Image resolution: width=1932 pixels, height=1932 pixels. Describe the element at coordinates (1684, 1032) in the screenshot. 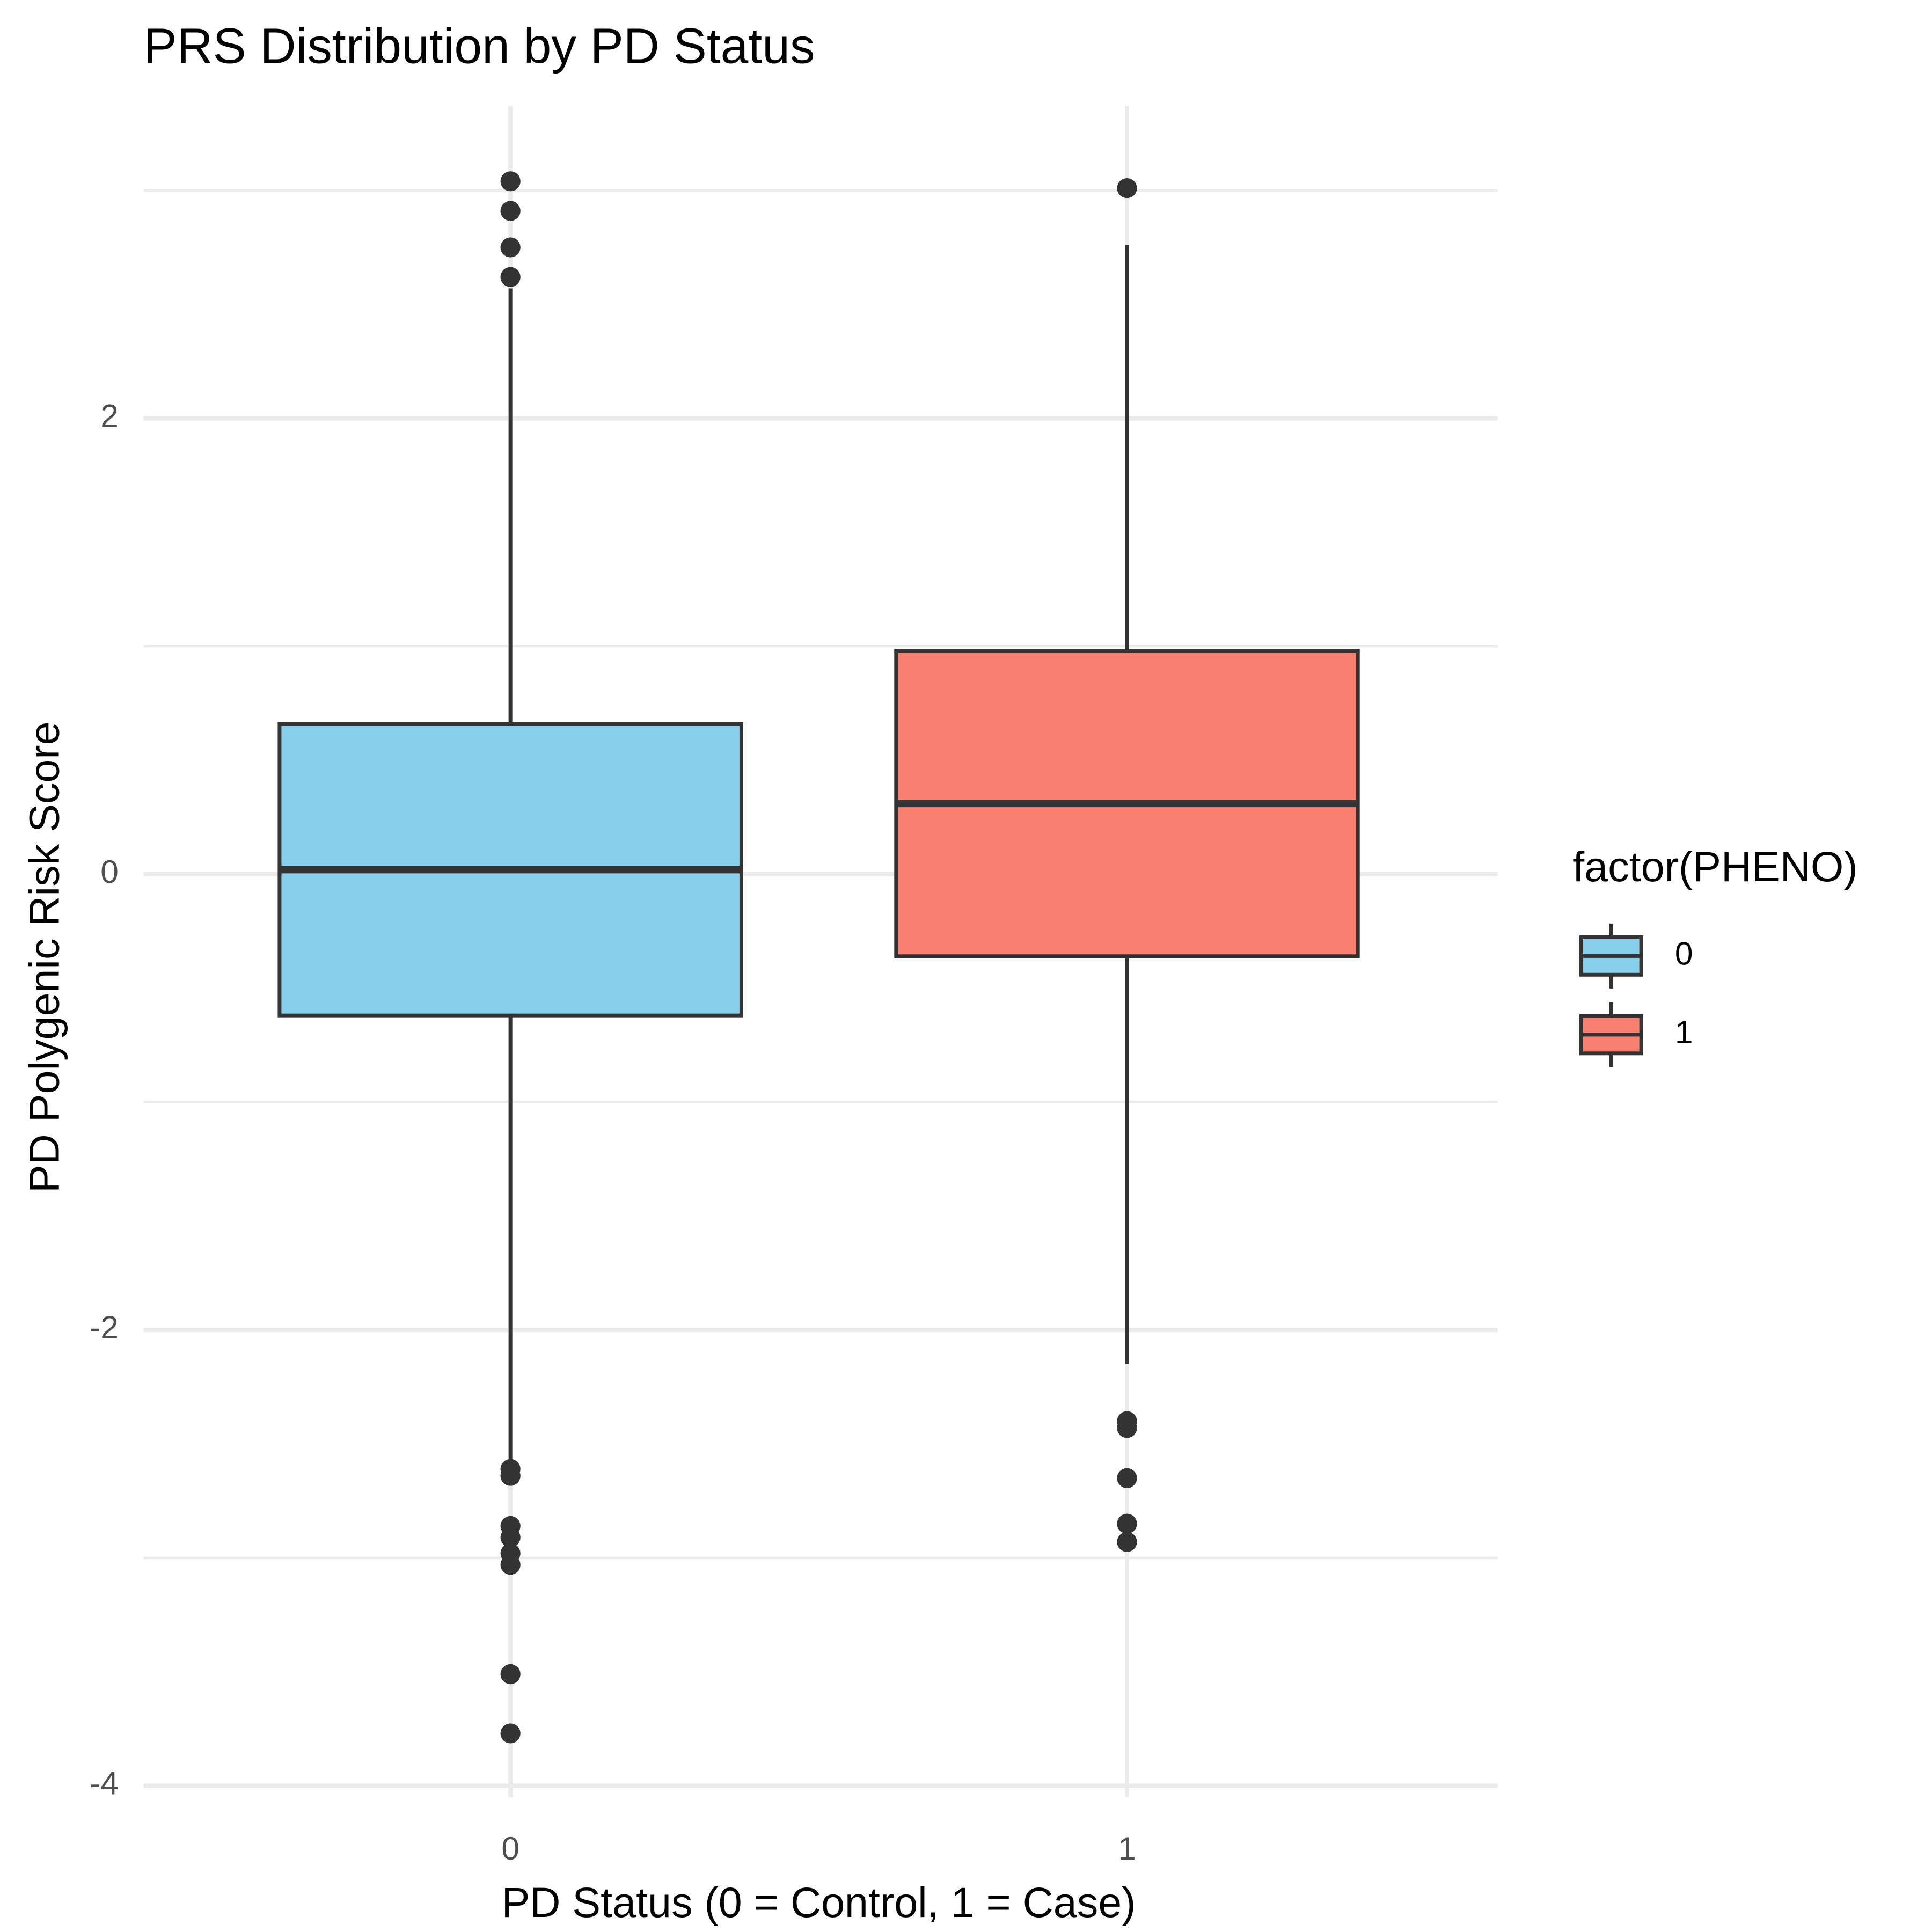

I see `legend-label: 1` at that location.